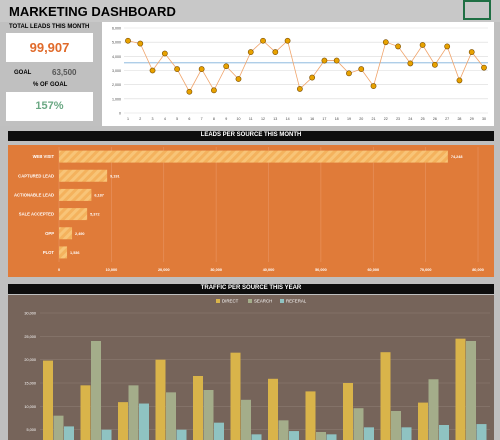  What do you see at coordinates (95, 215) in the screenshot?
I see `data-label: 5,372` at bounding box center [95, 215].